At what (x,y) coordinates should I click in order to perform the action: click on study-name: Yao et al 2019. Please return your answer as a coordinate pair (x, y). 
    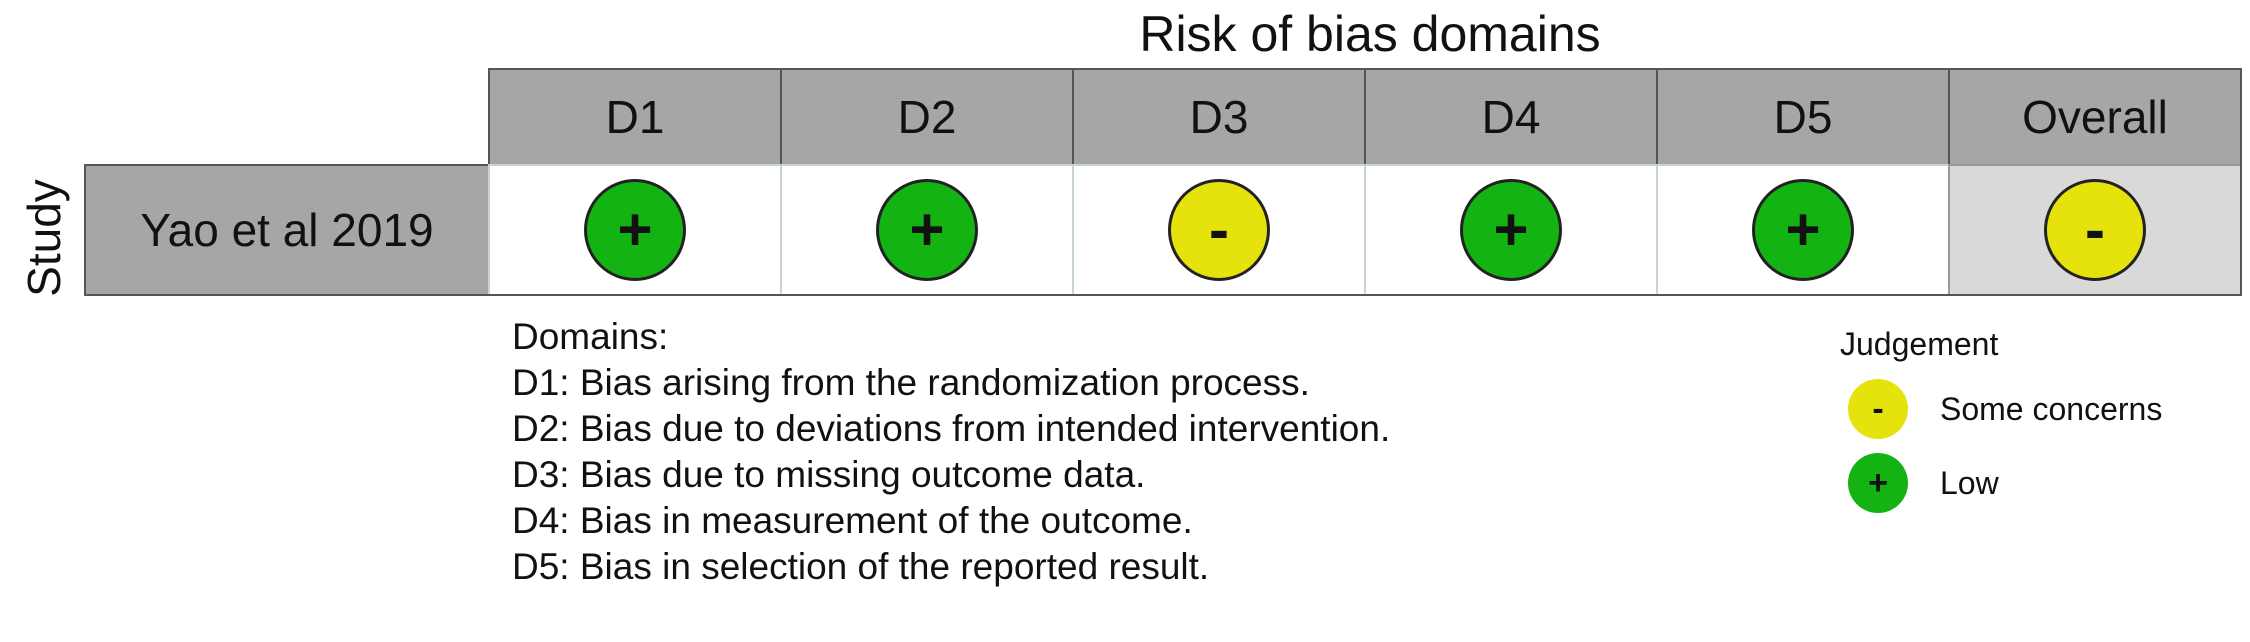
    Looking at the image, I should click on (286, 229).